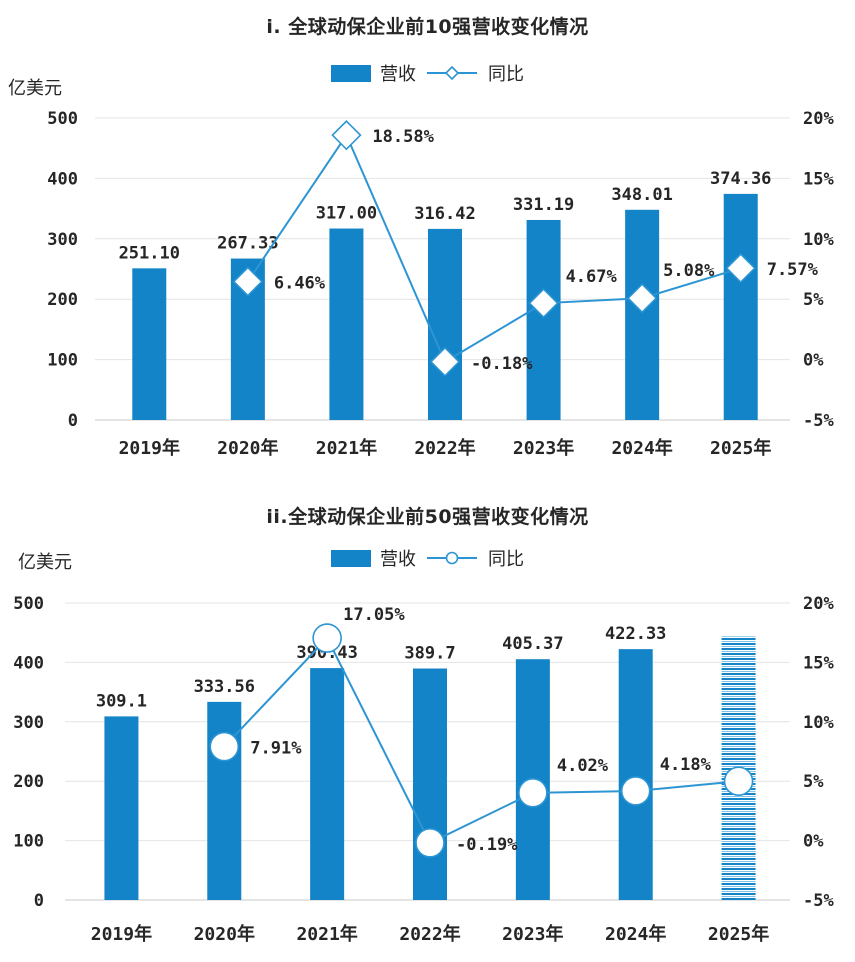  I want to click on bar-value-label: 405.37, so click(532, 644).